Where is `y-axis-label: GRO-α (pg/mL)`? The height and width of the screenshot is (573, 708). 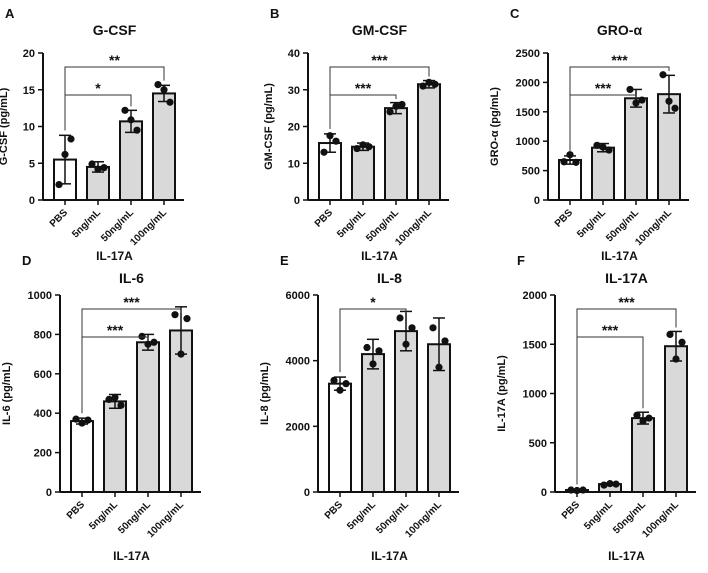
y-axis-label: GRO-α (pg/mL) is located at coordinates (495, 126).